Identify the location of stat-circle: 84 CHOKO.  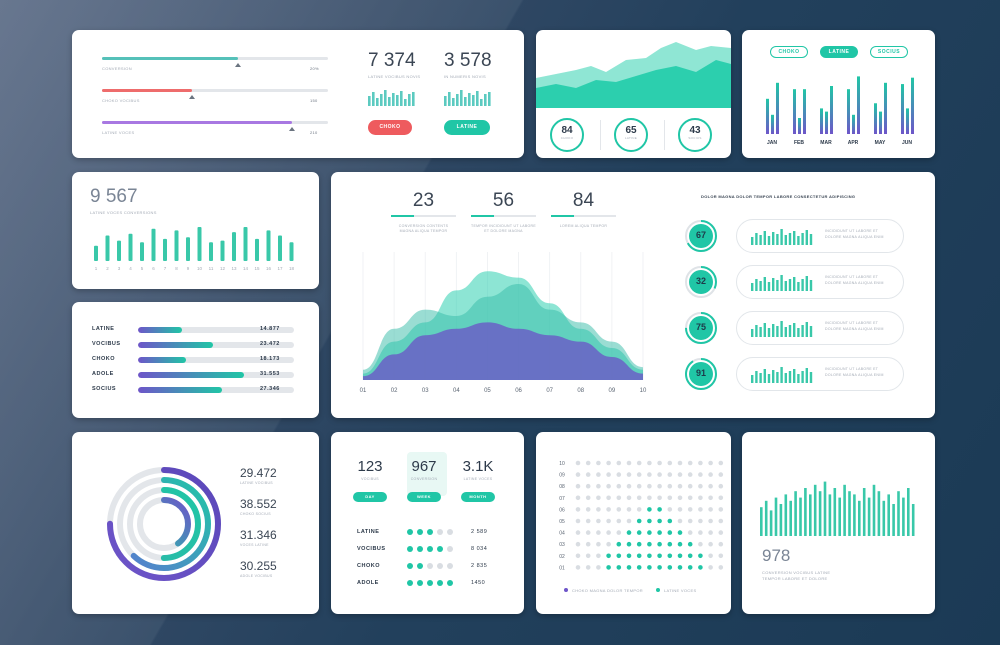
(567, 135).